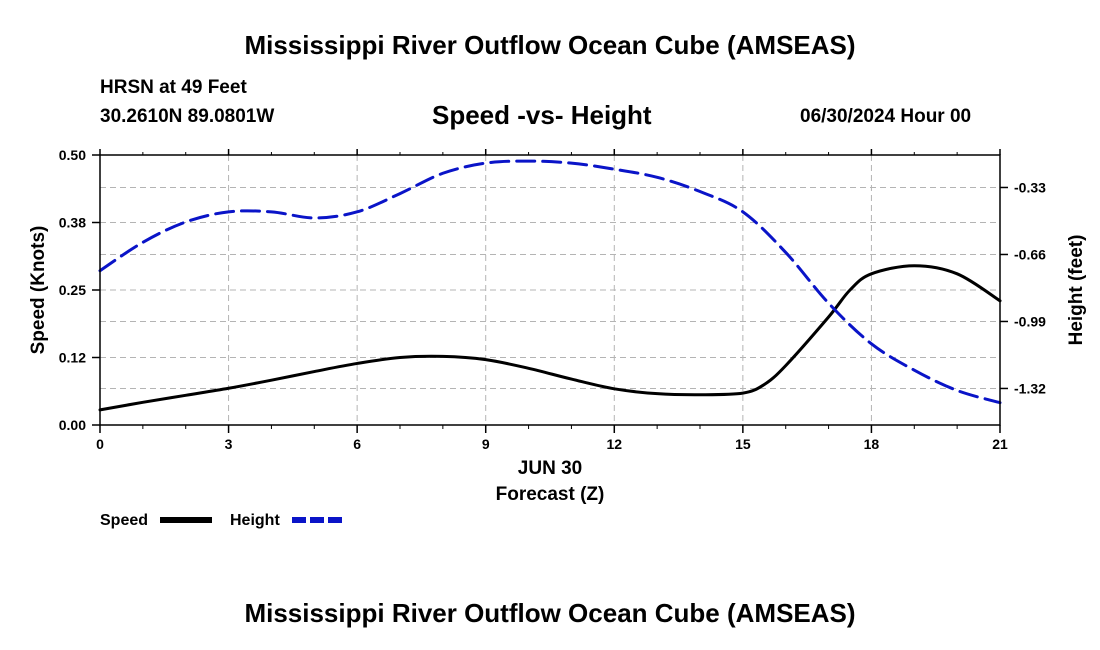 The image size is (1100, 650). I want to click on y2-tick-label: -1.32, so click(1030, 388).